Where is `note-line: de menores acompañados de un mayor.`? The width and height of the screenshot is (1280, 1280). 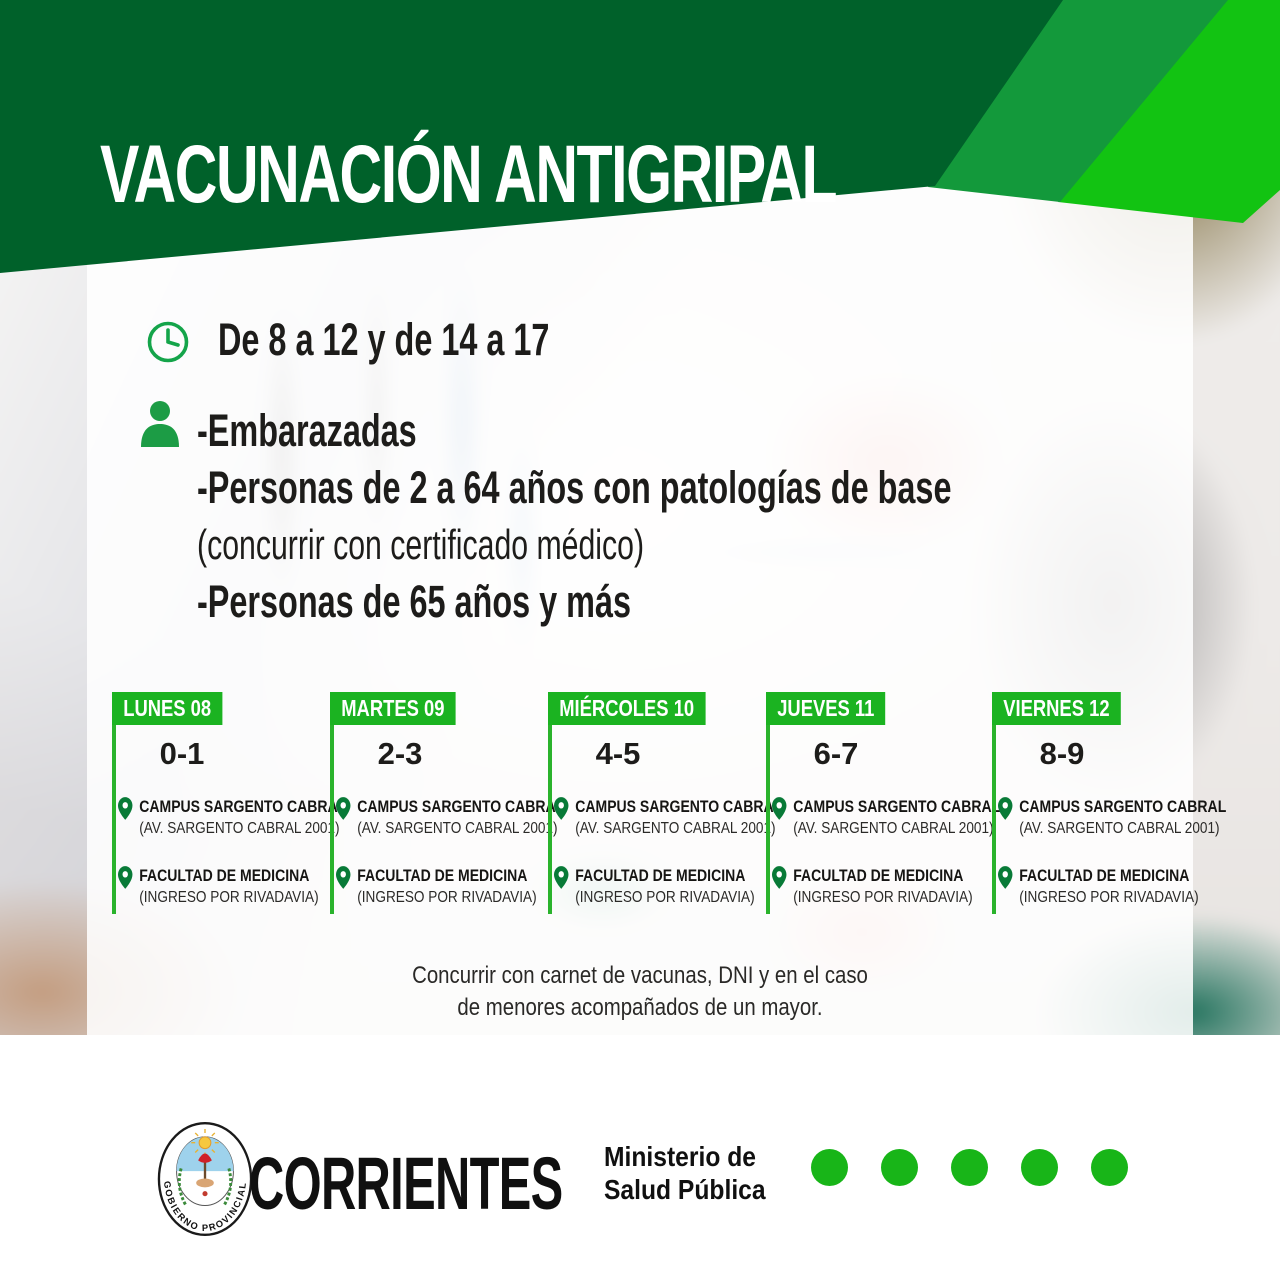
note-line: de menores acompañados de un mayor. is located at coordinates (640, 1007).